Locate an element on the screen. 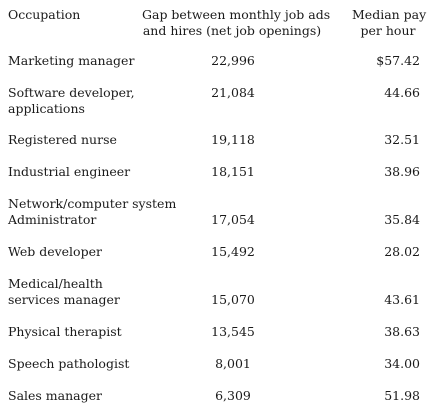  occupation-cell: Software developer, applications is located at coordinates (71, 101).